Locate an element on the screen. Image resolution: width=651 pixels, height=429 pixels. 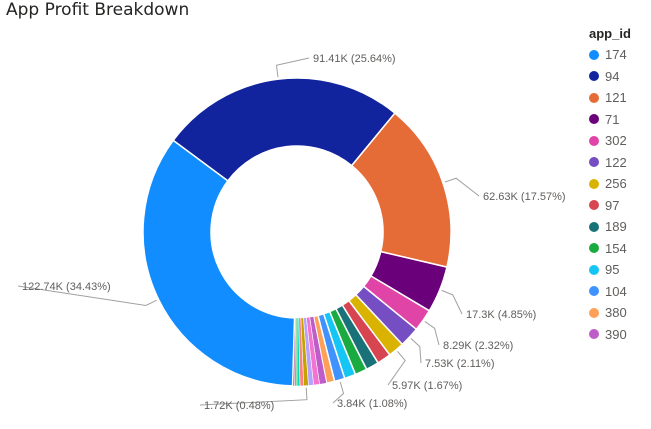
legend-label: 154 is located at coordinates (616, 248).